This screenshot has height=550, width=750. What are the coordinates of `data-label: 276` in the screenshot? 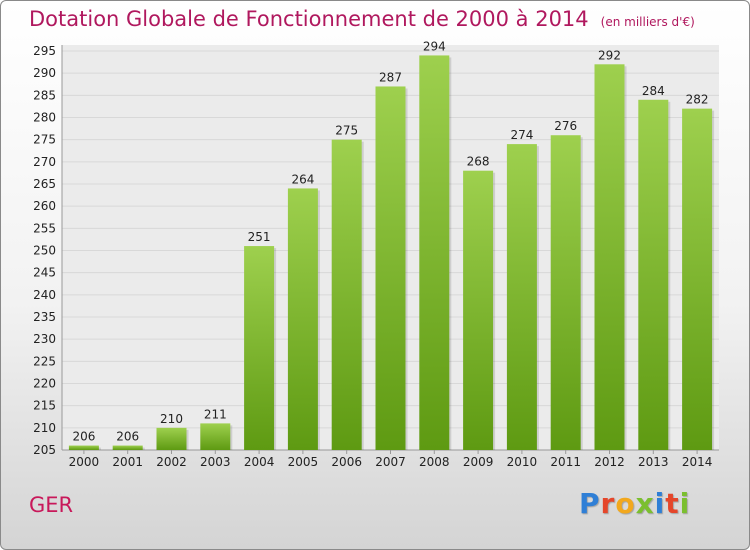 It's located at (565, 126).